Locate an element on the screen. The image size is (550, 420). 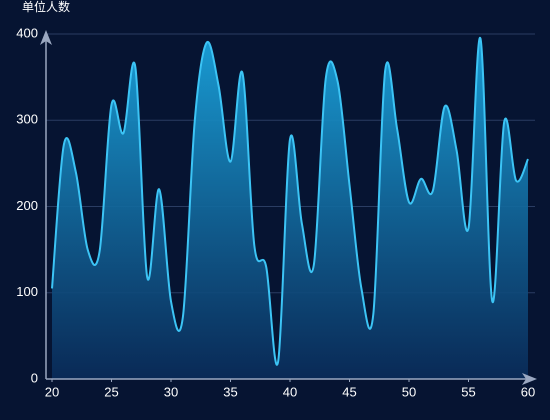
y-tick-label: 100 is located at coordinates (27, 291).